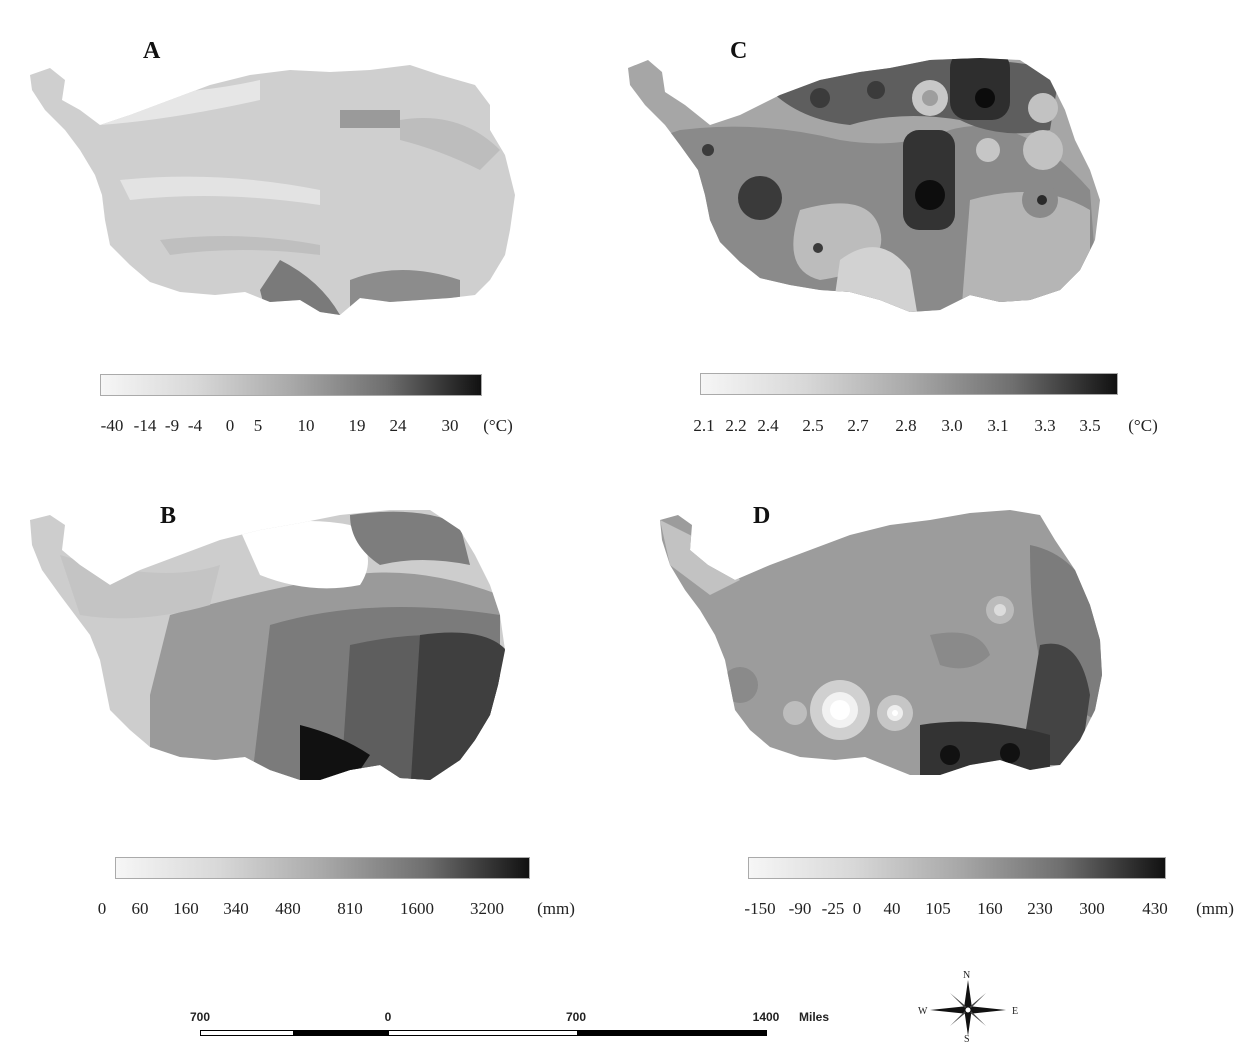 Image resolution: width=1249 pixels, height=1048 pixels. What do you see at coordinates (1090, 425) in the screenshot?
I see `tick-label: 3.5` at bounding box center [1090, 425].